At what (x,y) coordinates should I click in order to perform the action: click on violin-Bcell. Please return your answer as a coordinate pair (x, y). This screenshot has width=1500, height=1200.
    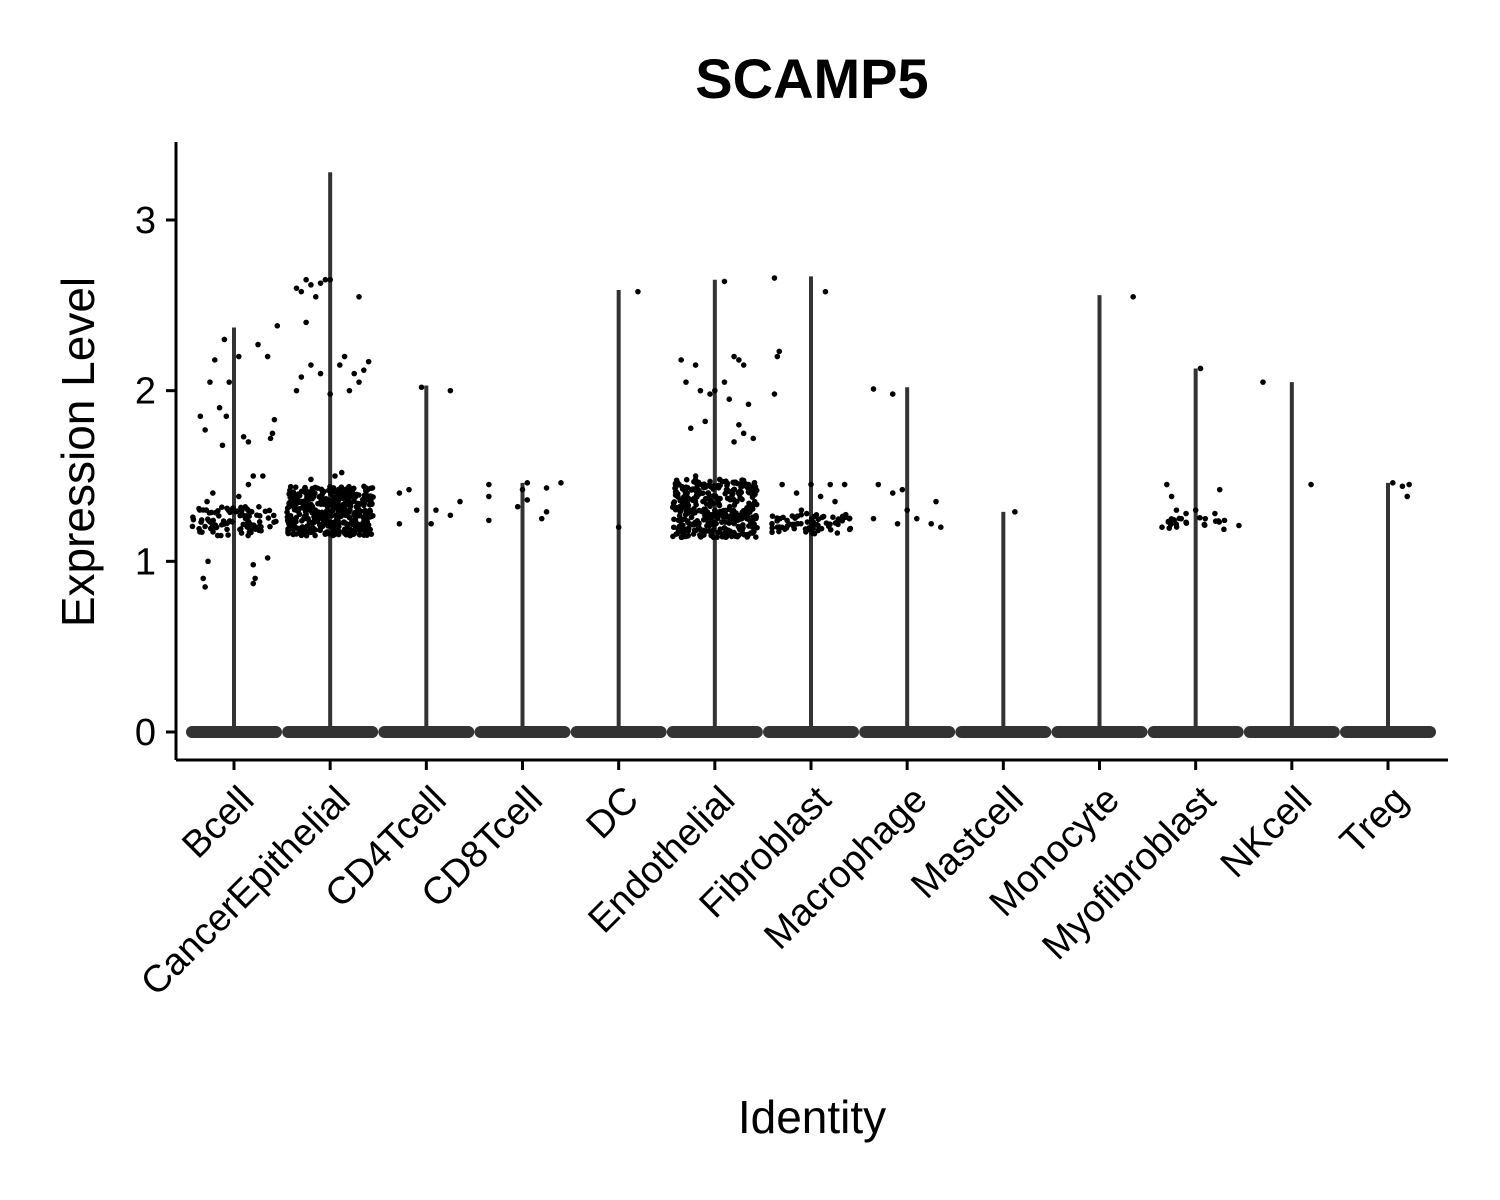
    Looking at the image, I should click on (234, 532).